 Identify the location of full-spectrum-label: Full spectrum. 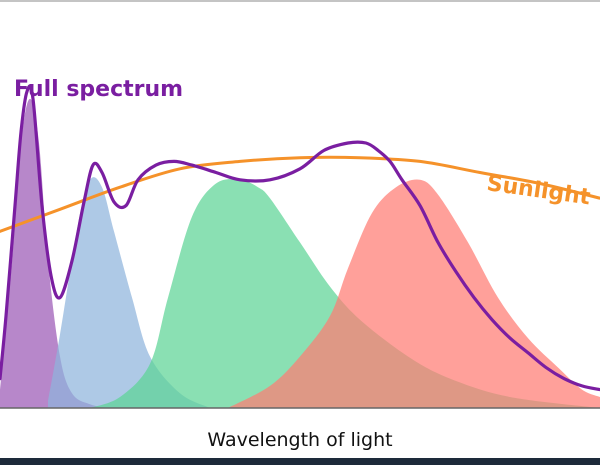
(98, 89).